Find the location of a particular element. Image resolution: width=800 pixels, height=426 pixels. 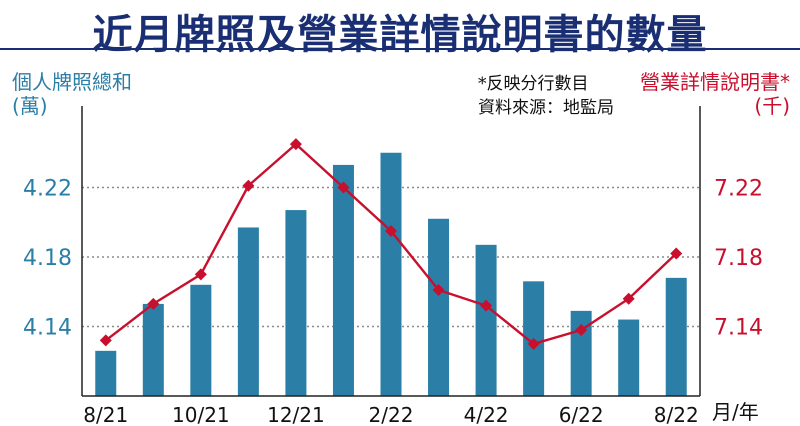

title-divider is located at coordinates (400, 49).